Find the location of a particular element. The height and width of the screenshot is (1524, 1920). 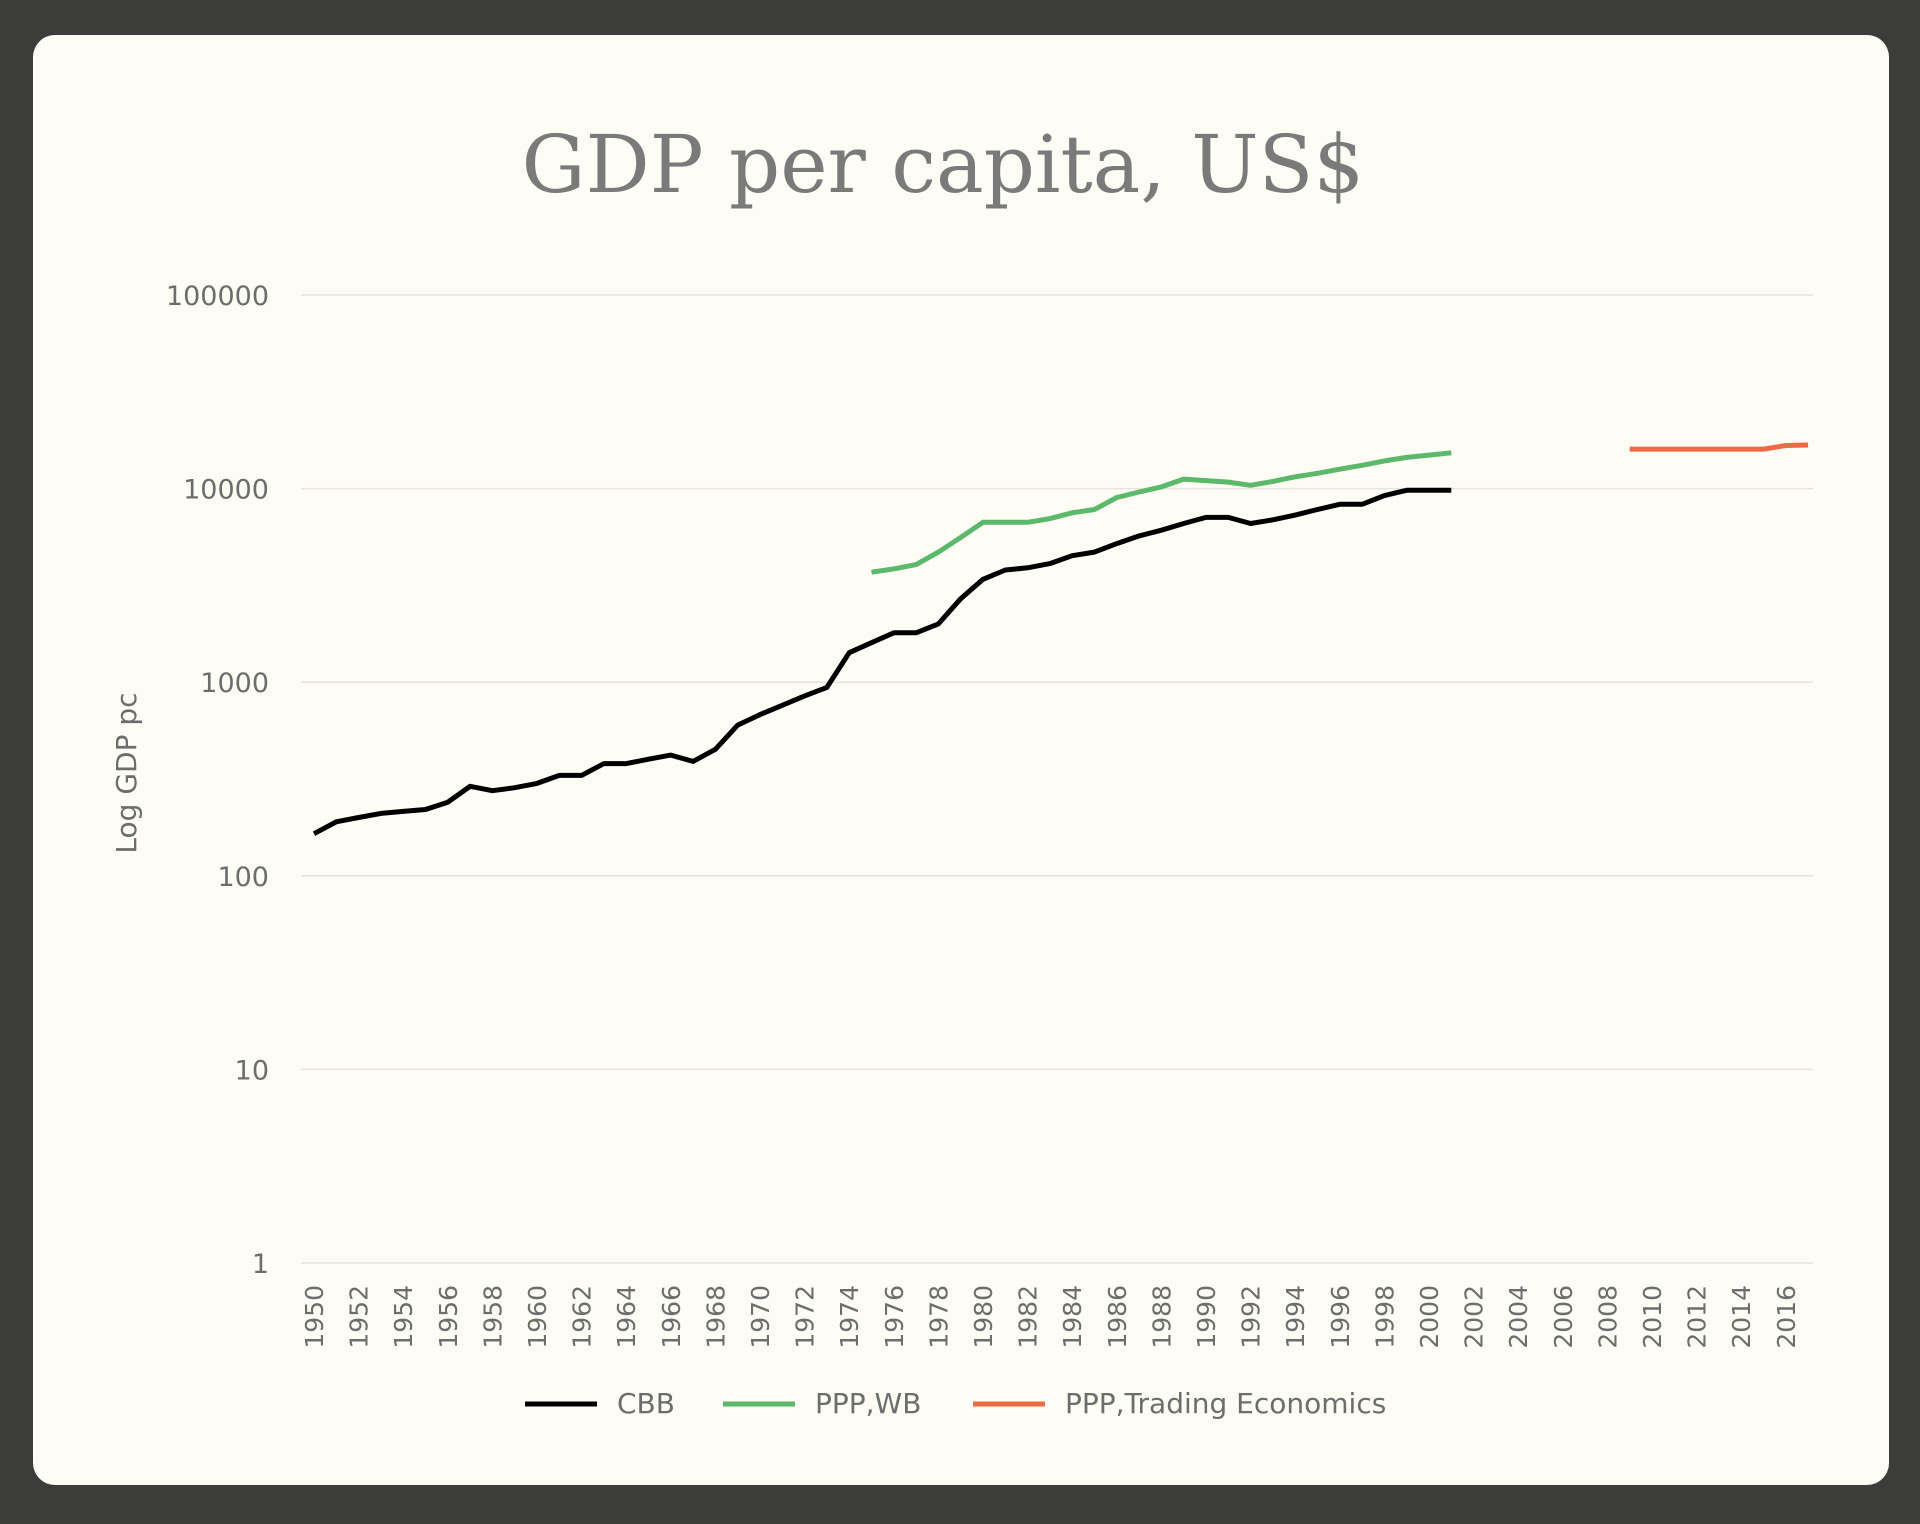

x-tick-label: 2012 is located at coordinates (1697, 1317).